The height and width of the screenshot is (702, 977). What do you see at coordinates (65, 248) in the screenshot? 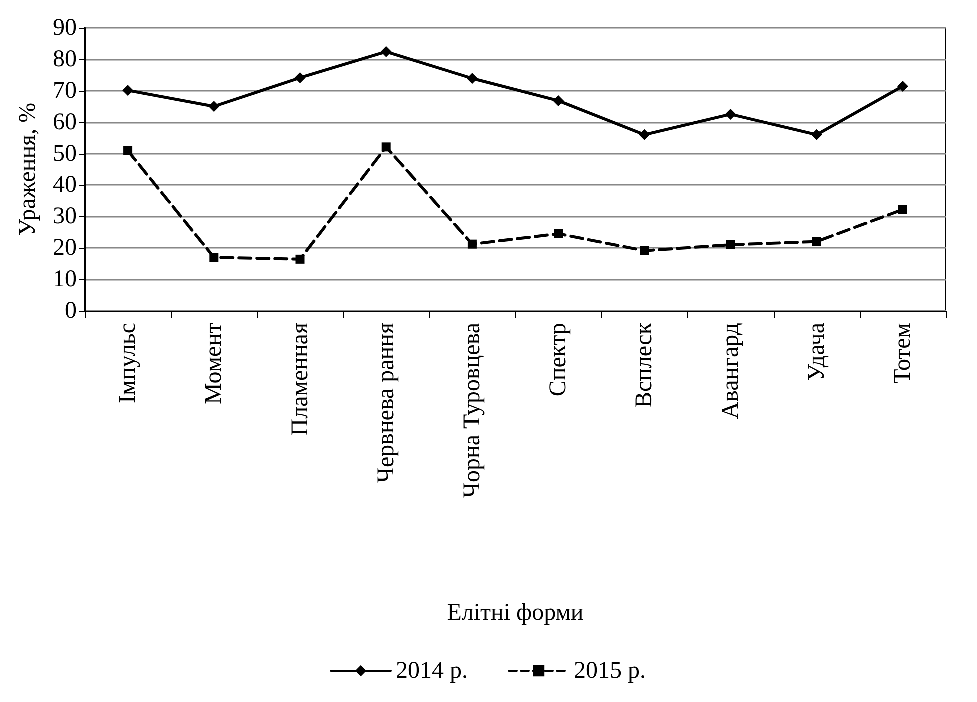
I see `y-tick-label: 20` at bounding box center [65, 248].